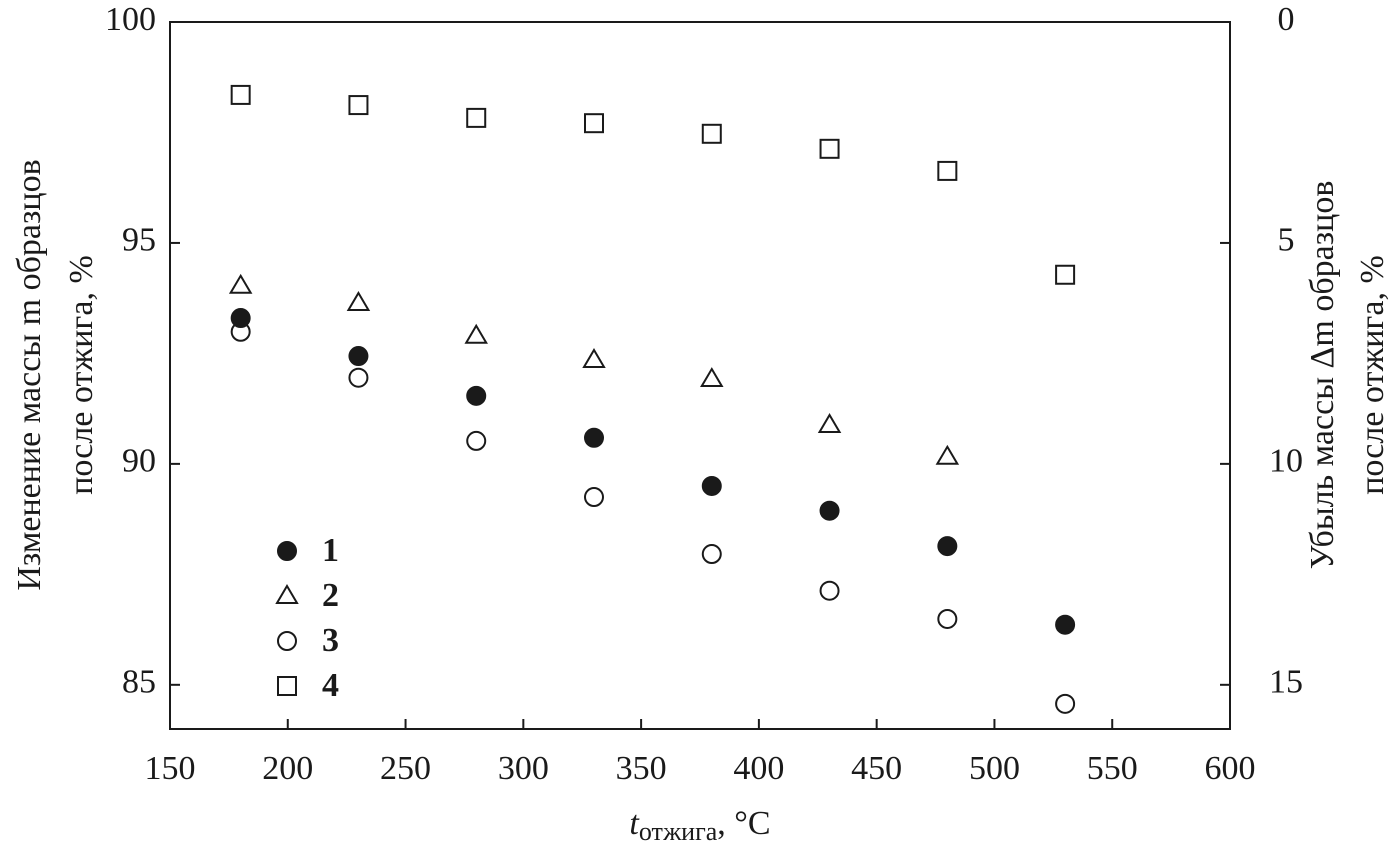  I want to click on y-axis-label: после отжига, %, so click(81, 375).